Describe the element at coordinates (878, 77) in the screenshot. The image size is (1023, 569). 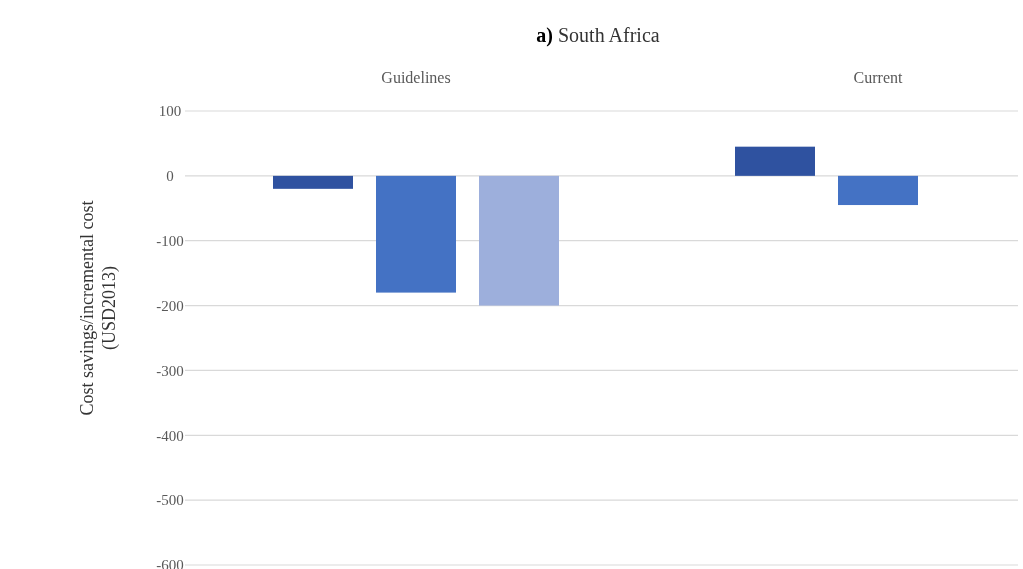
I see `x-tick-label: Current` at that location.